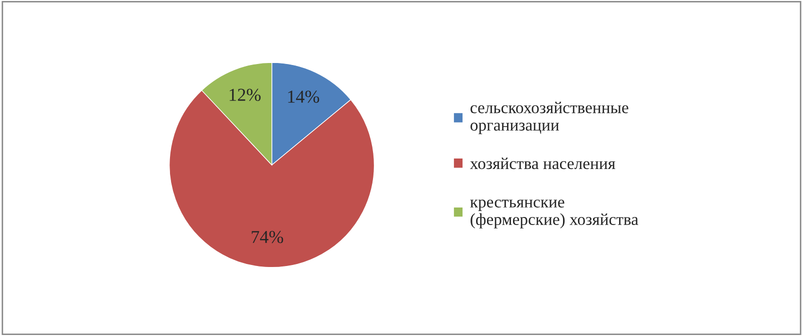  What do you see at coordinates (304, 96) in the screenshot?
I see `data-label: 14%` at bounding box center [304, 96].